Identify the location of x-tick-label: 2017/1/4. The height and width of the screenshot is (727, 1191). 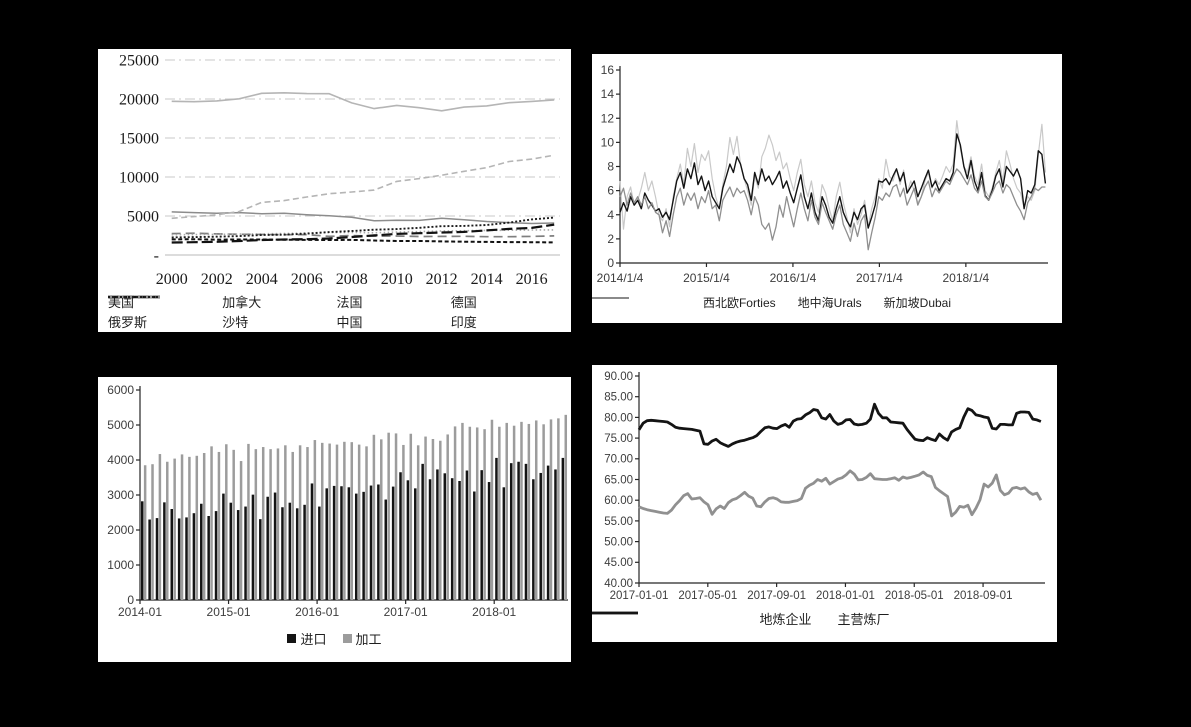
(879, 278).